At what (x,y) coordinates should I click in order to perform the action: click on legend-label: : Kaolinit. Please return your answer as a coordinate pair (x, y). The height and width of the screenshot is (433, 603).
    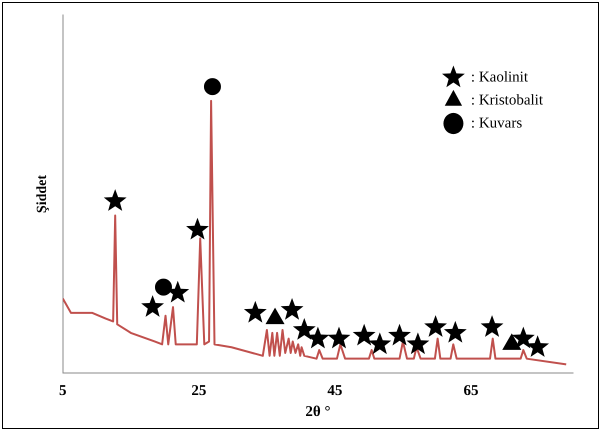
    Looking at the image, I should click on (499, 77).